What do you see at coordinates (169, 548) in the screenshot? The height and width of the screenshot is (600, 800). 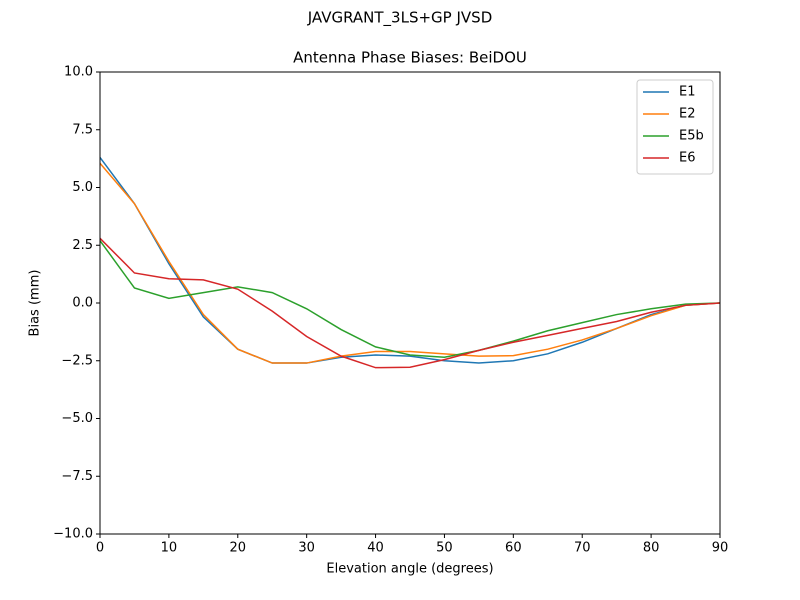 I see `x-tick-label: 10` at bounding box center [169, 548].